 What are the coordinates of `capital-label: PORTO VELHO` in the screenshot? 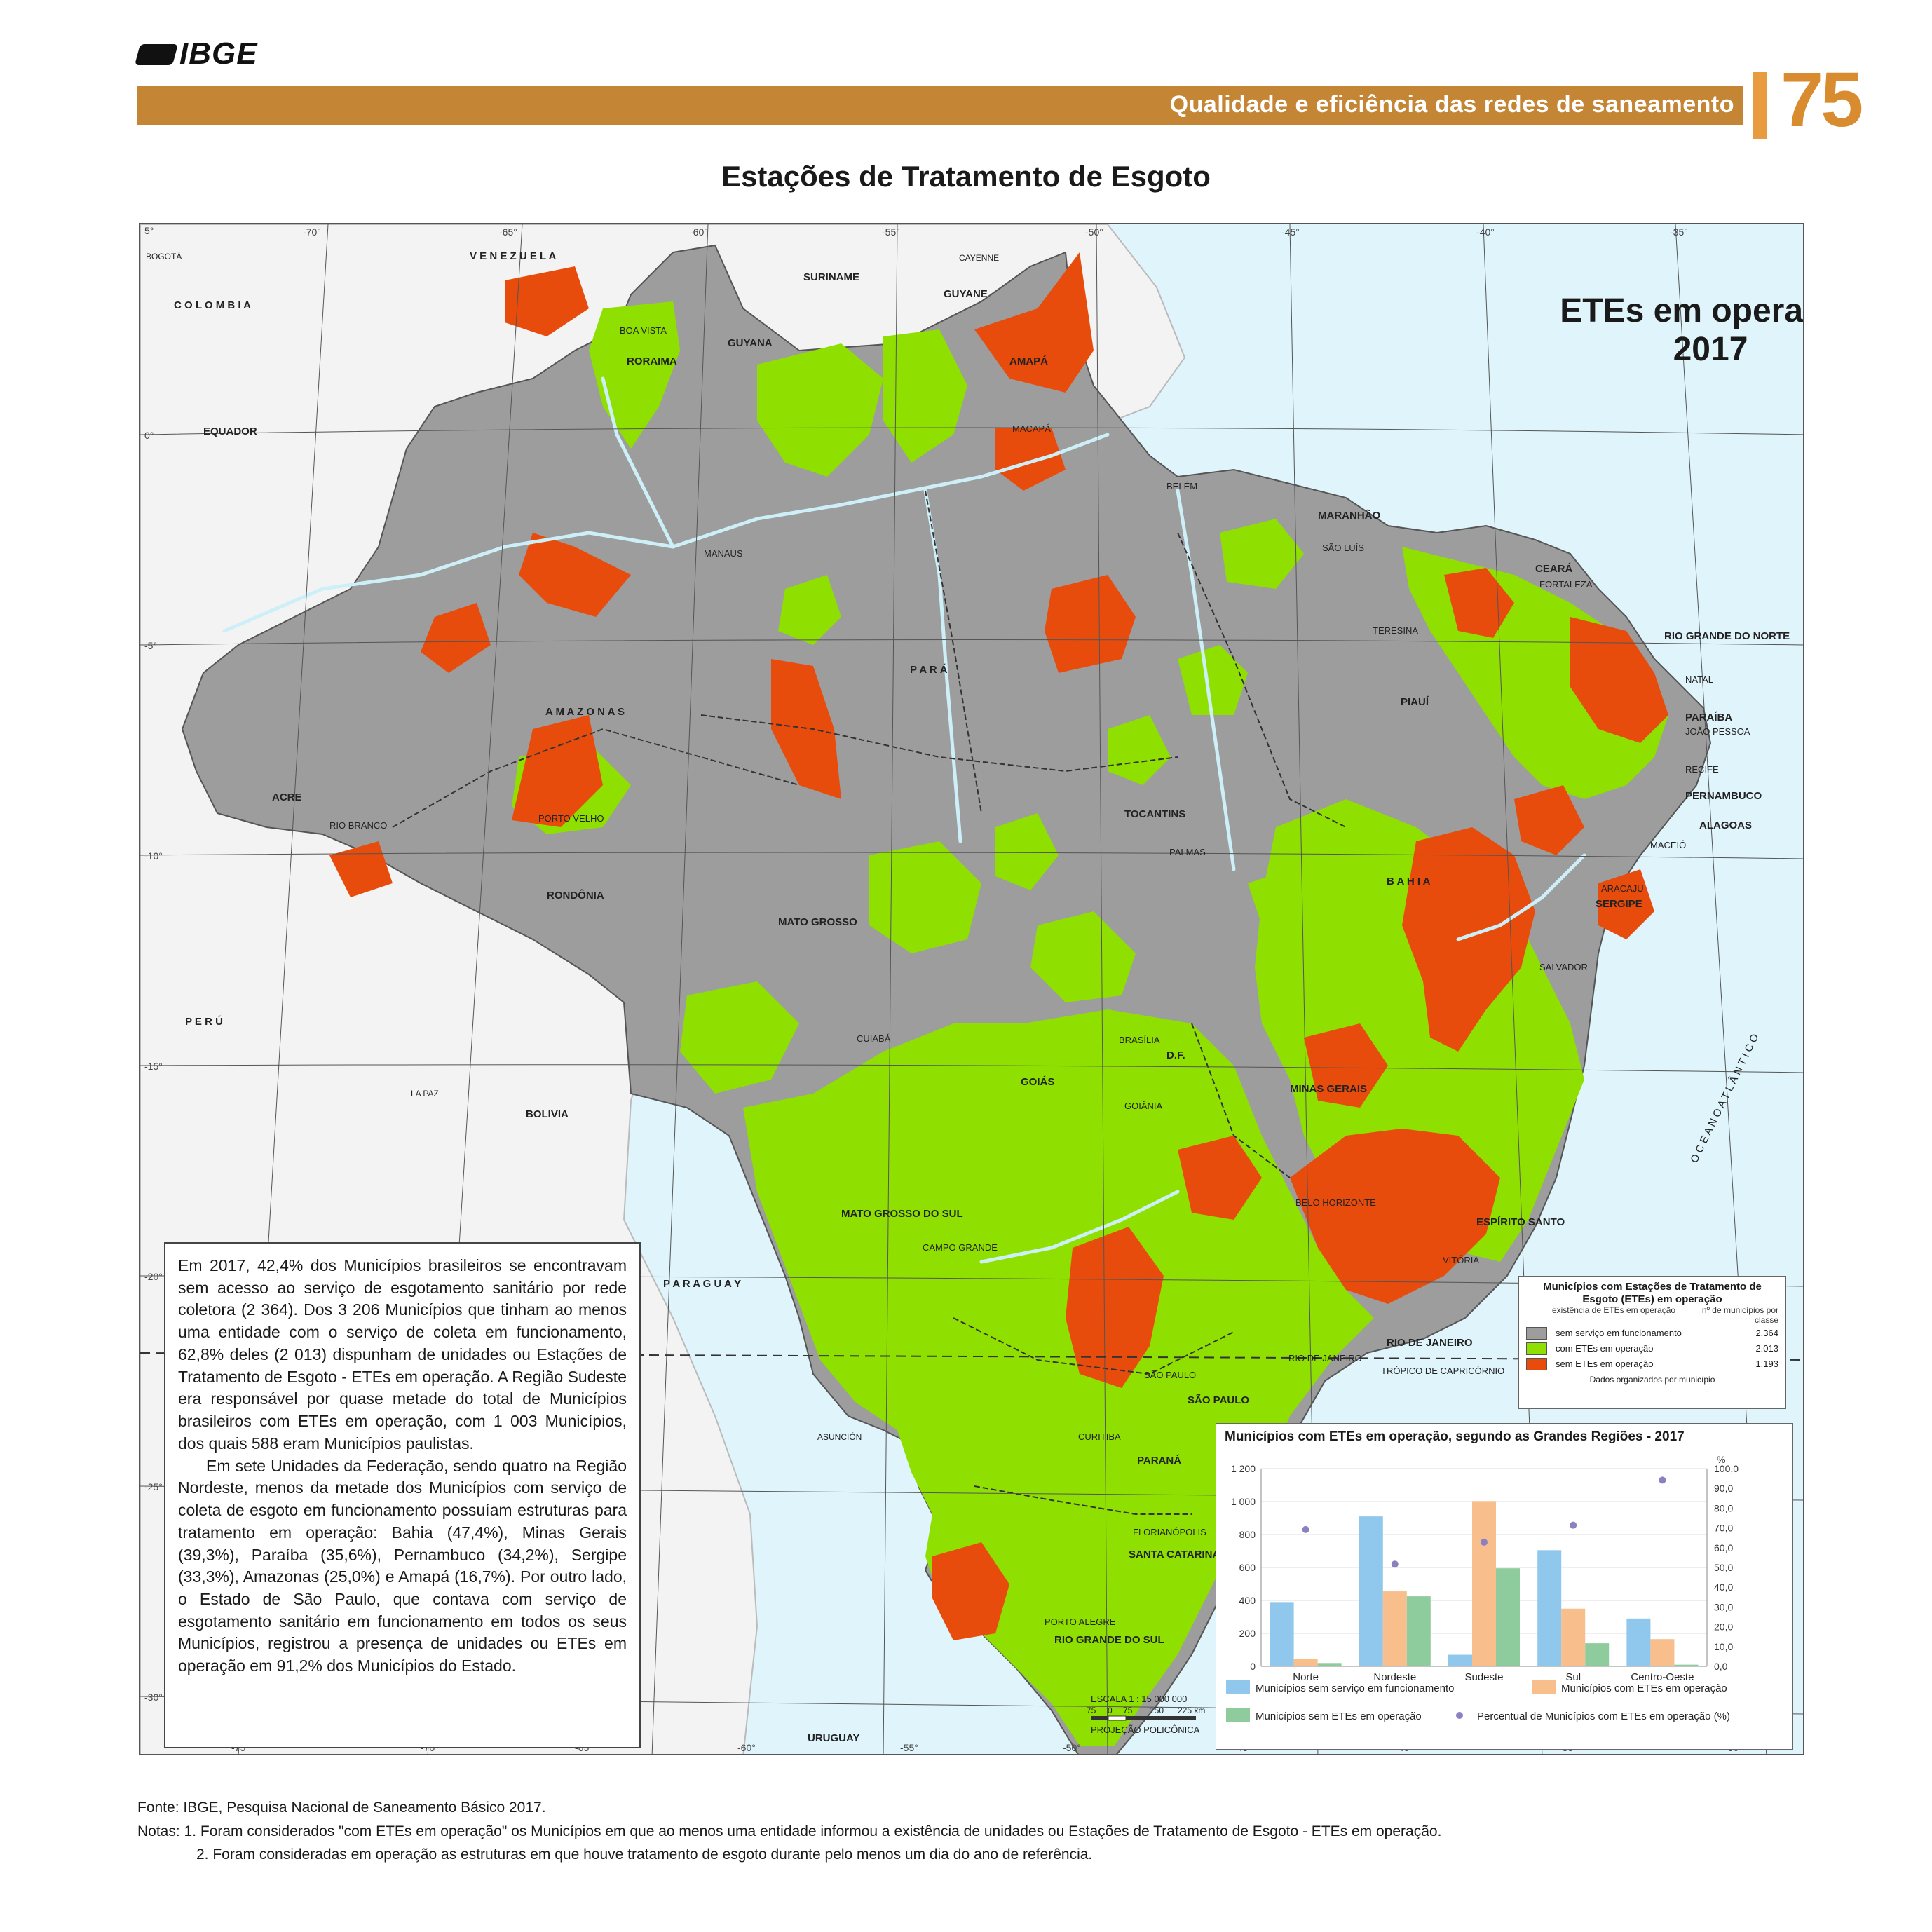 It's located at (571, 818).